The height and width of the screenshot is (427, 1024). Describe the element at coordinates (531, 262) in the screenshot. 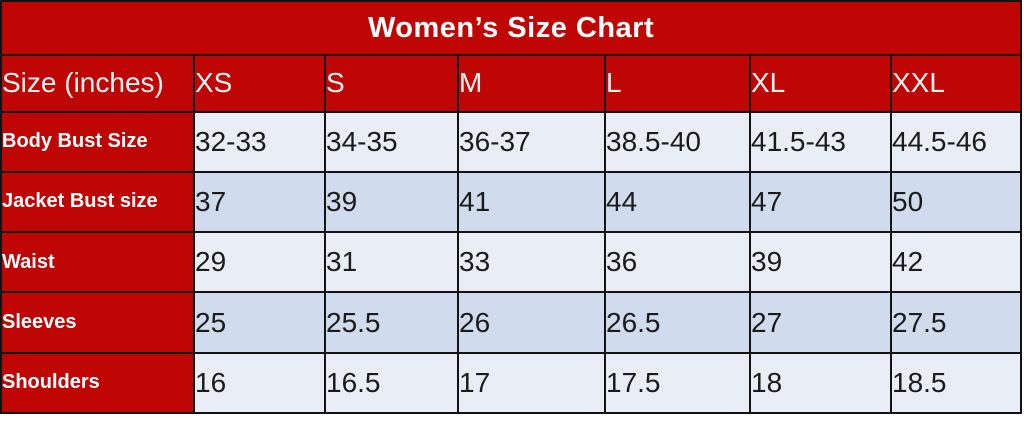

I see `size-value-cell: 33` at that location.